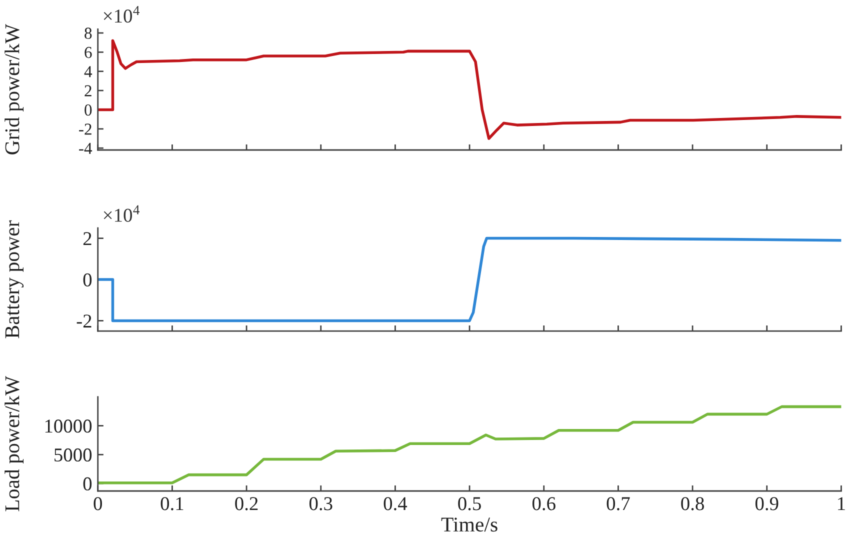  I want to click on x-tick-label: 0.4, so click(396, 503).